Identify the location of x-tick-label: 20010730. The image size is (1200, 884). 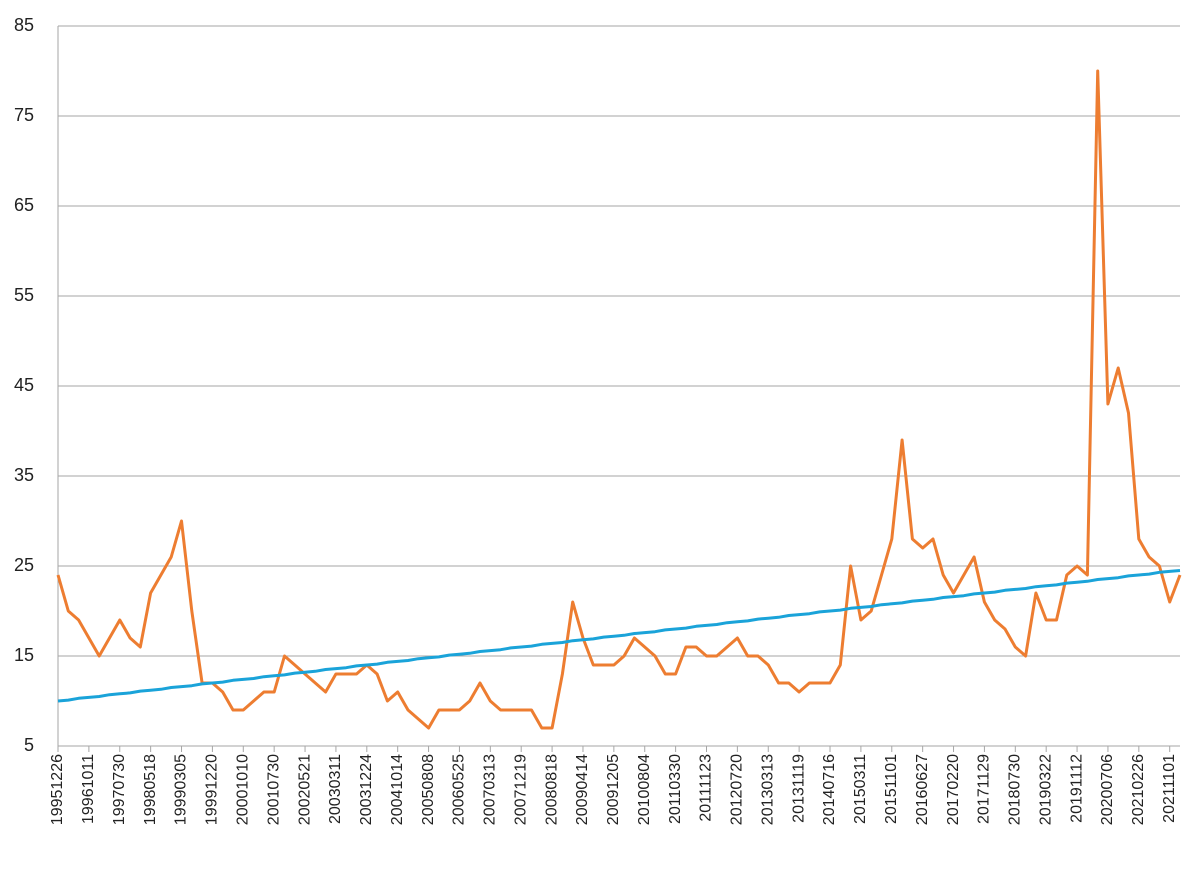
(273, 789).